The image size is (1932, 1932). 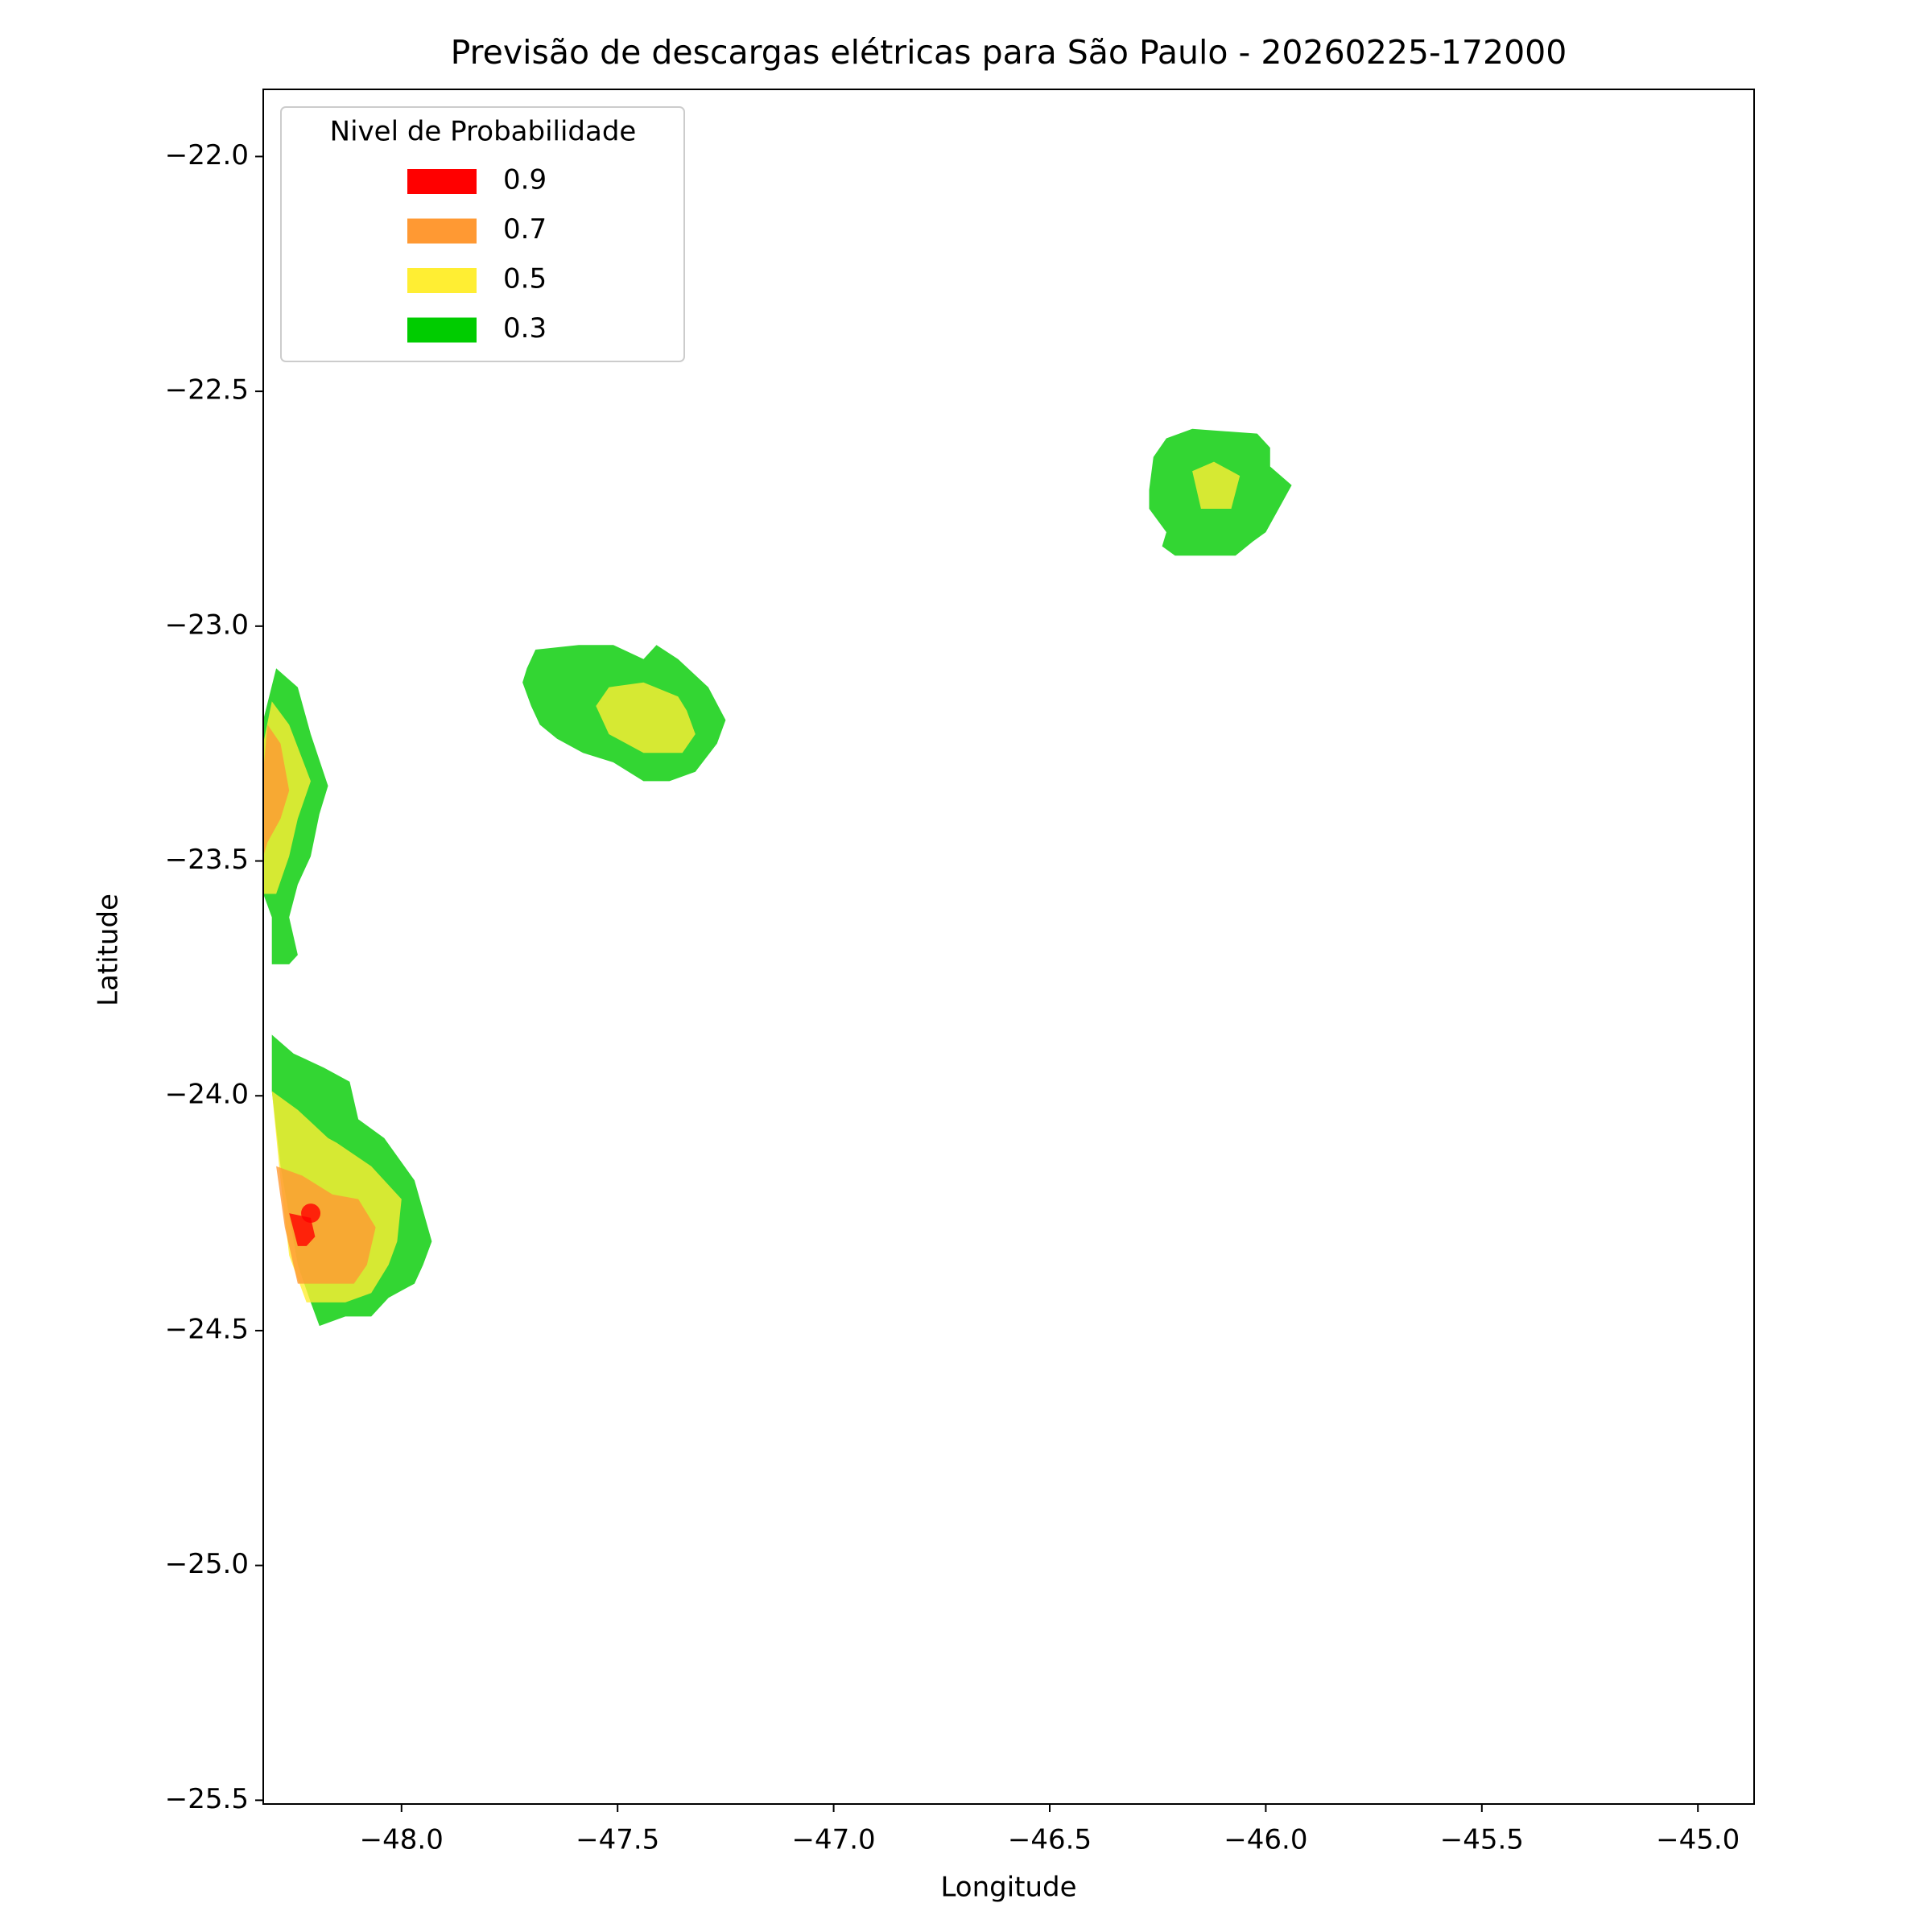 I want to click on marker, so click(x=311, y=1213).